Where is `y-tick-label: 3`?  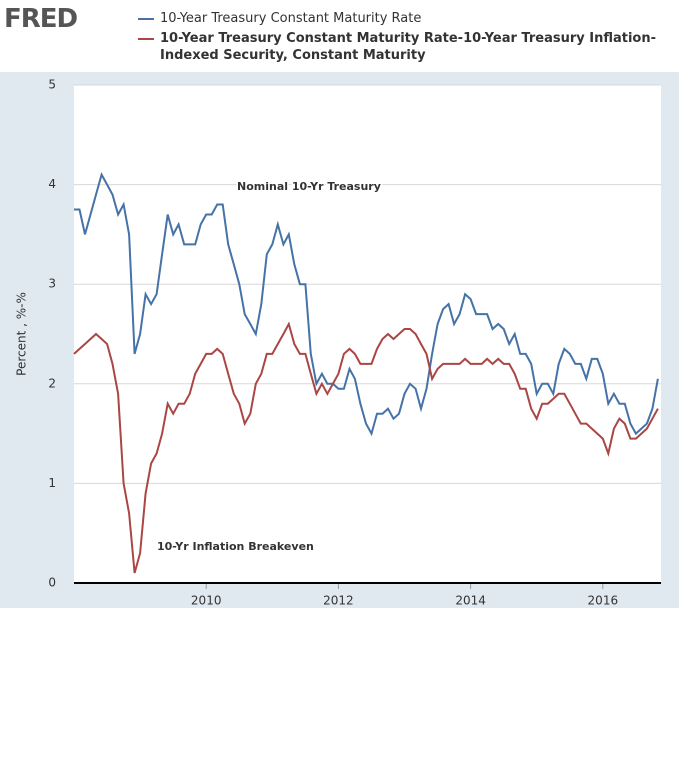 y-tick-label: 3 is located at coordinates (52, 284).